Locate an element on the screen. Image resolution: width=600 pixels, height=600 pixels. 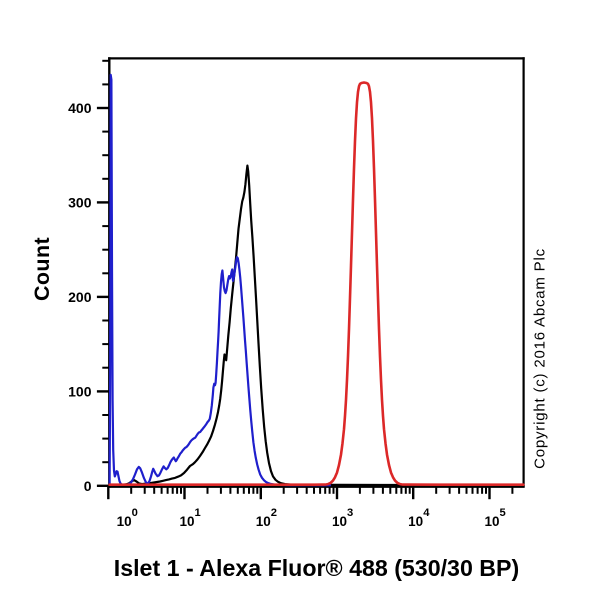
svg-text: 0 is located at coordinates (88, 486).